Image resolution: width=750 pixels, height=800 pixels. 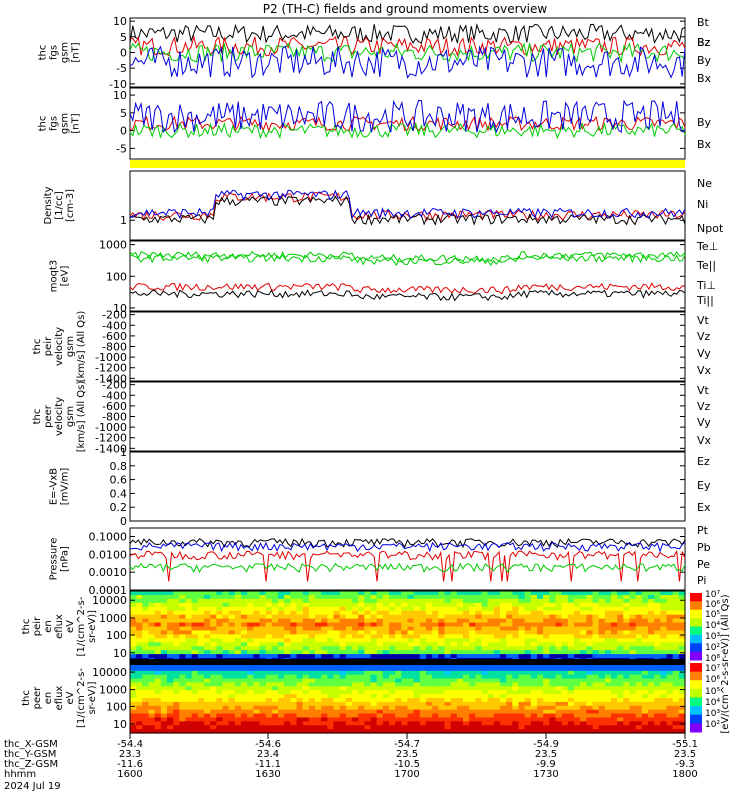 I want to click on legend-bt: Bt, so click(x=703, y=22).